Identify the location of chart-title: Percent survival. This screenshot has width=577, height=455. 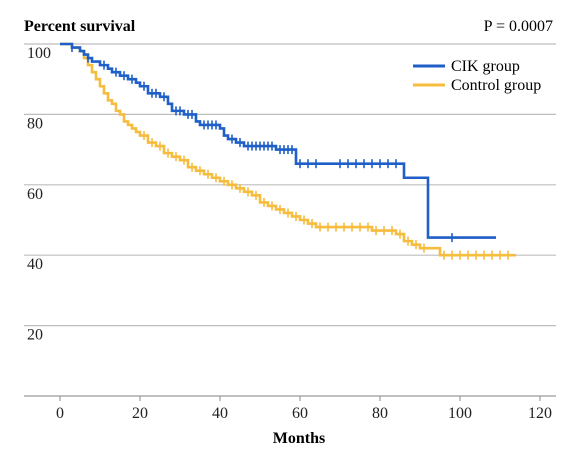
(80, 26).